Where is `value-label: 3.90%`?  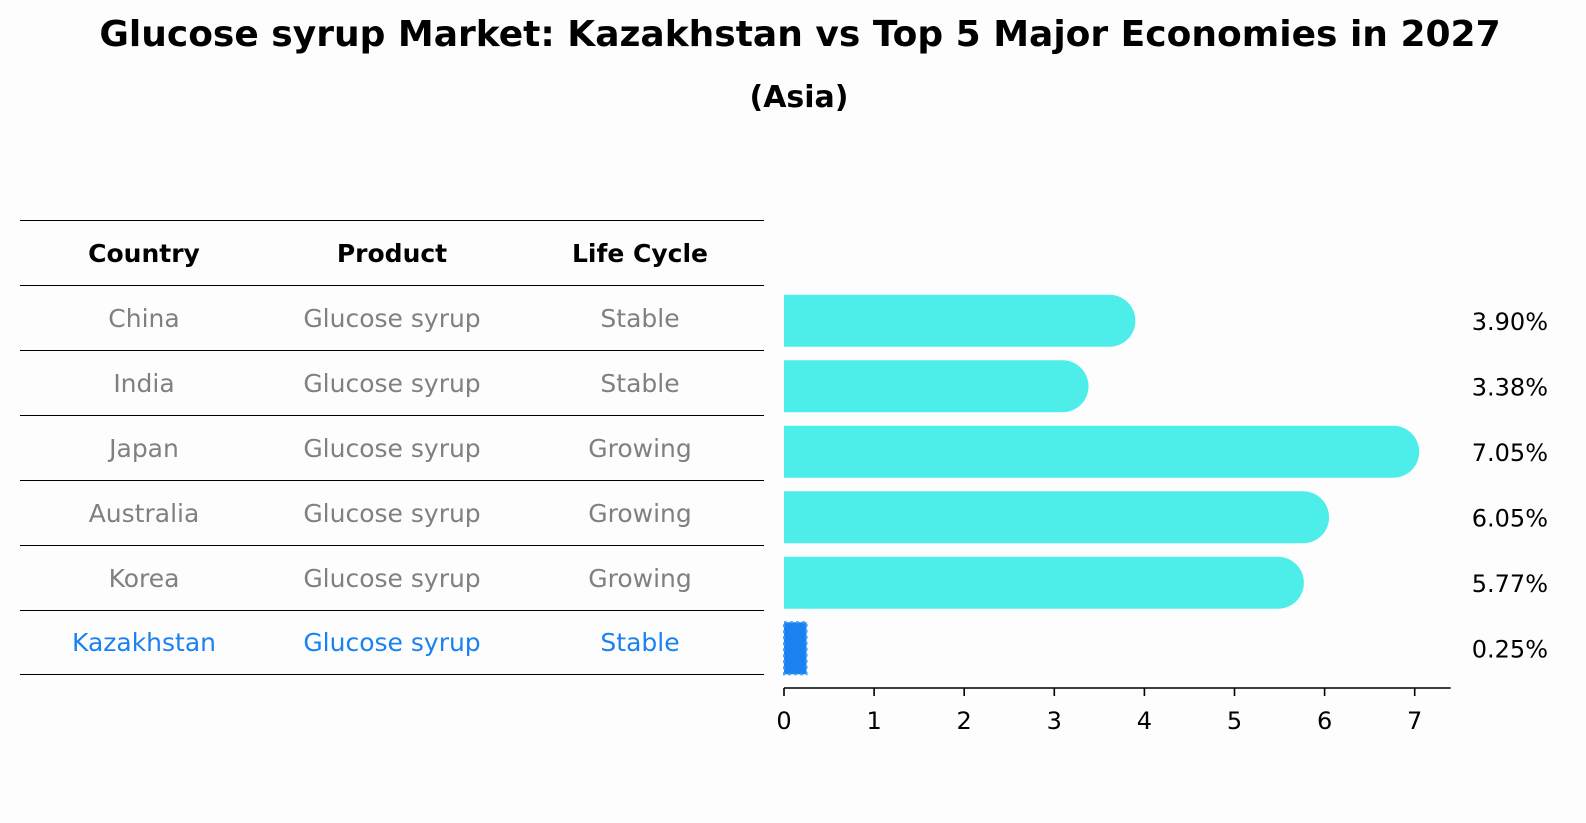
value-label: 3.90% is located at coordinates (1510, 322).